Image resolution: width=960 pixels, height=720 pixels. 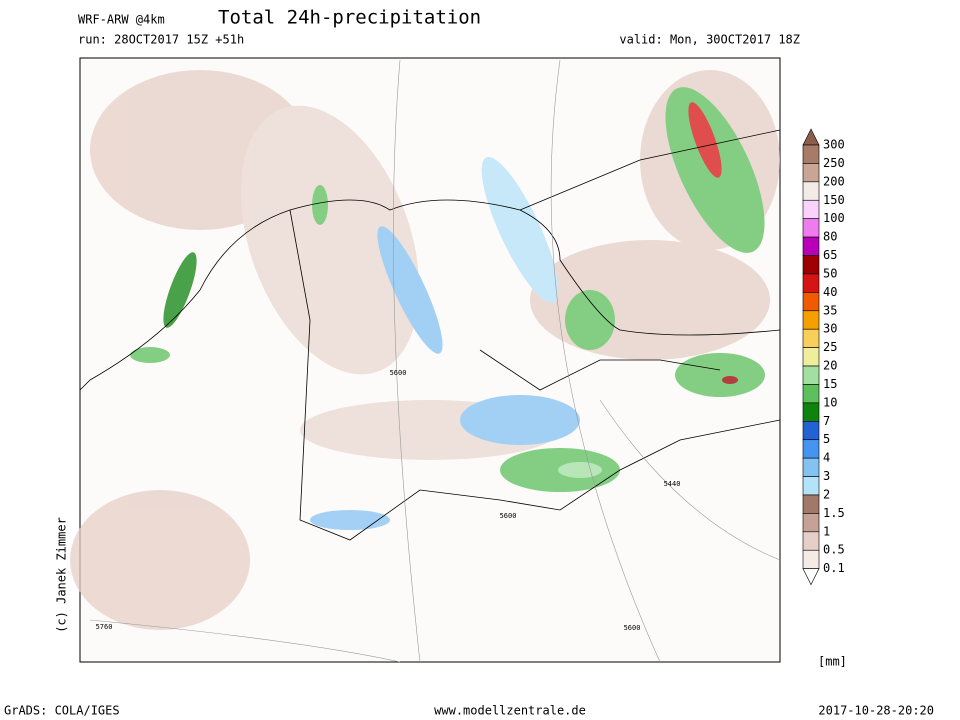 I want to click on colorbar-label: 40, so click(x=830, y=292).